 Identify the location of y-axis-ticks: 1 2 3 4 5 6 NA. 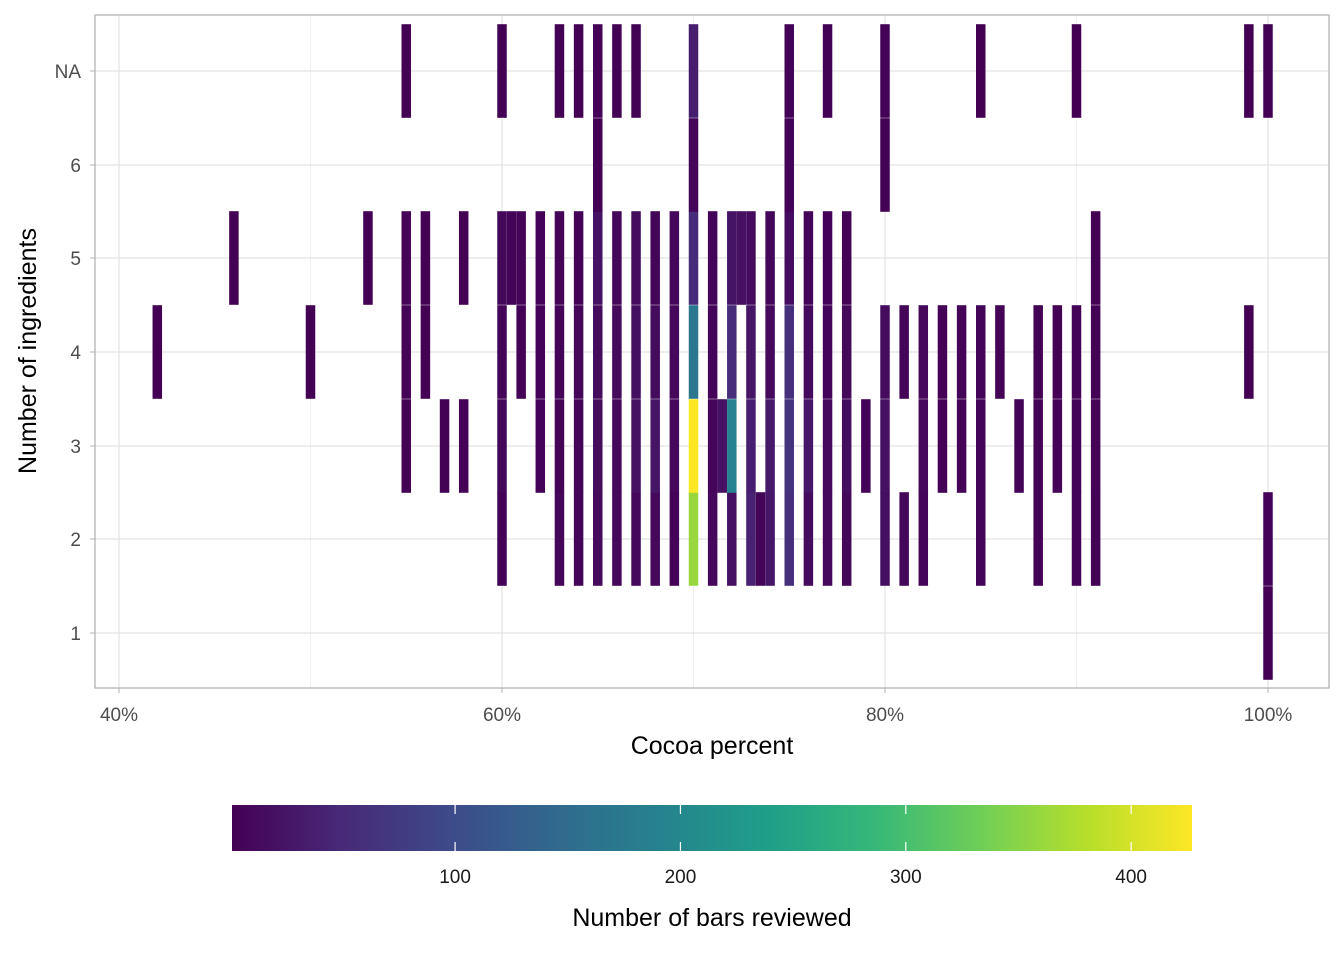
(75, 353).